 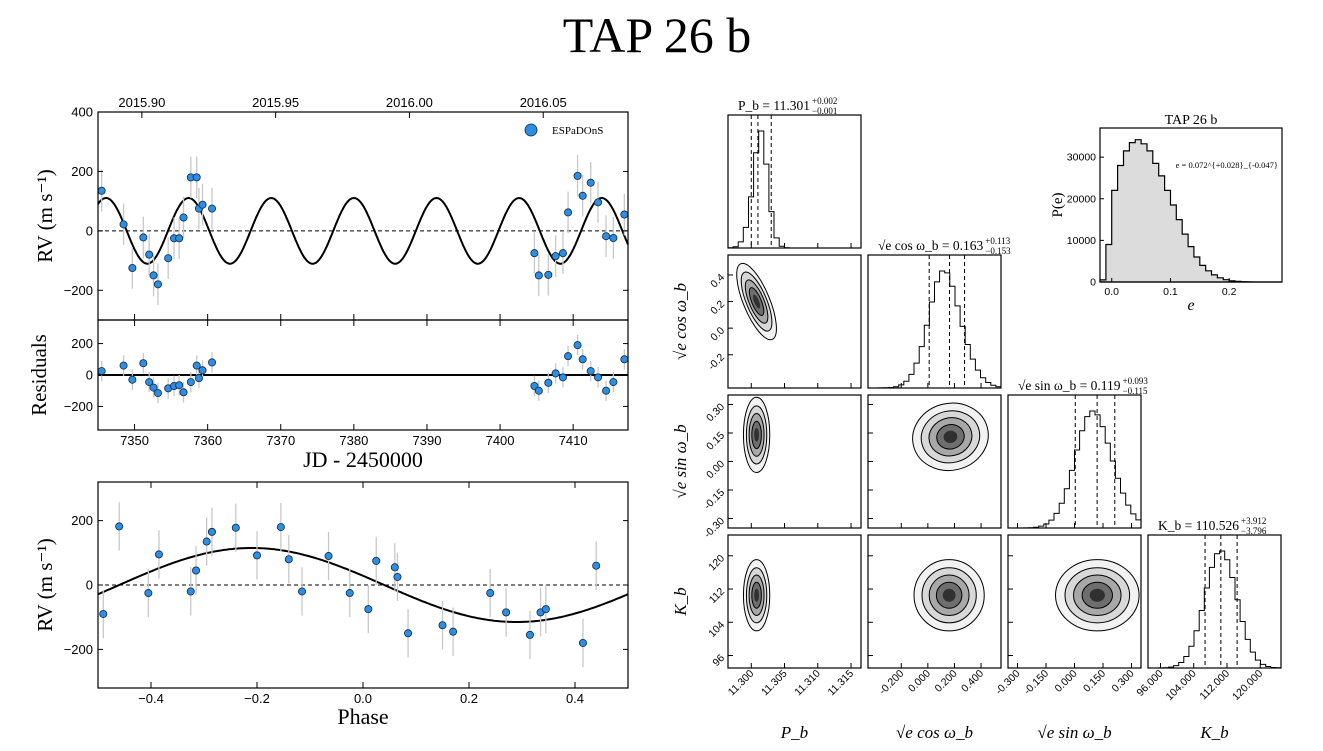 I want to click on x-axis-label: e, so click(x=1190, y=305).